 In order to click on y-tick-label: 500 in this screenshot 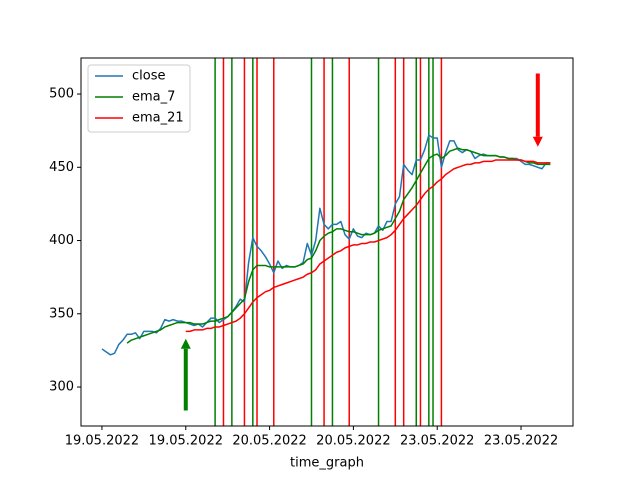, I will do `click(61, 94)`.